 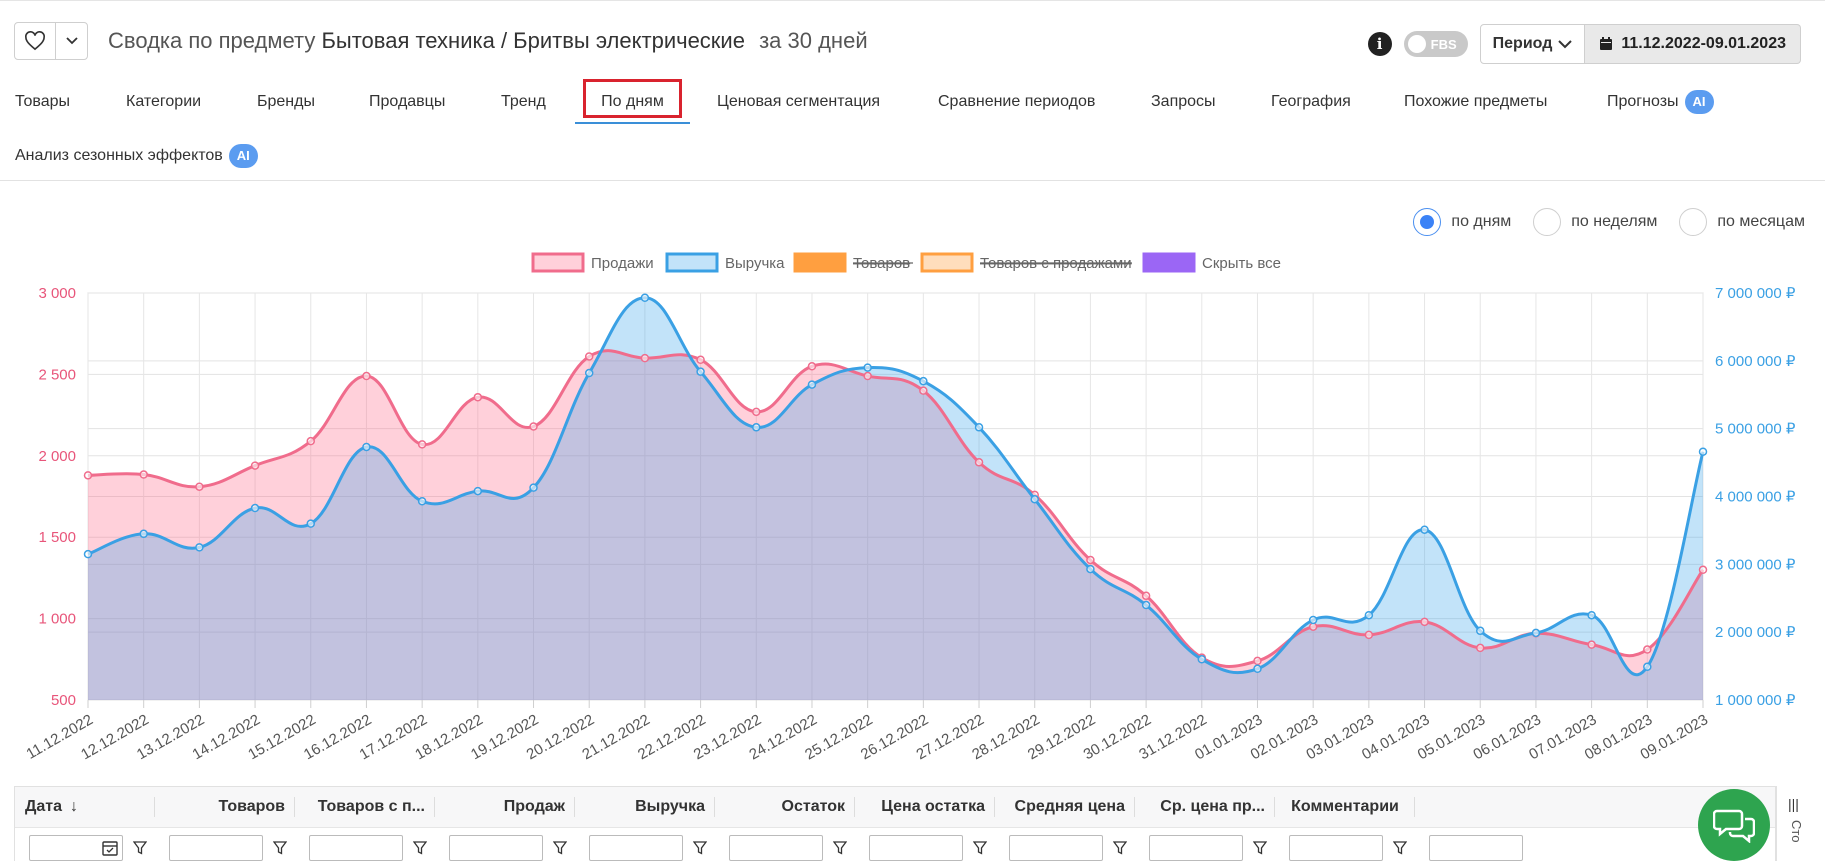 What do you see at coordinates (645, 807) in the screenshot?
I see `column-header-revenue: Выручка` at bounding box center [645, 807].